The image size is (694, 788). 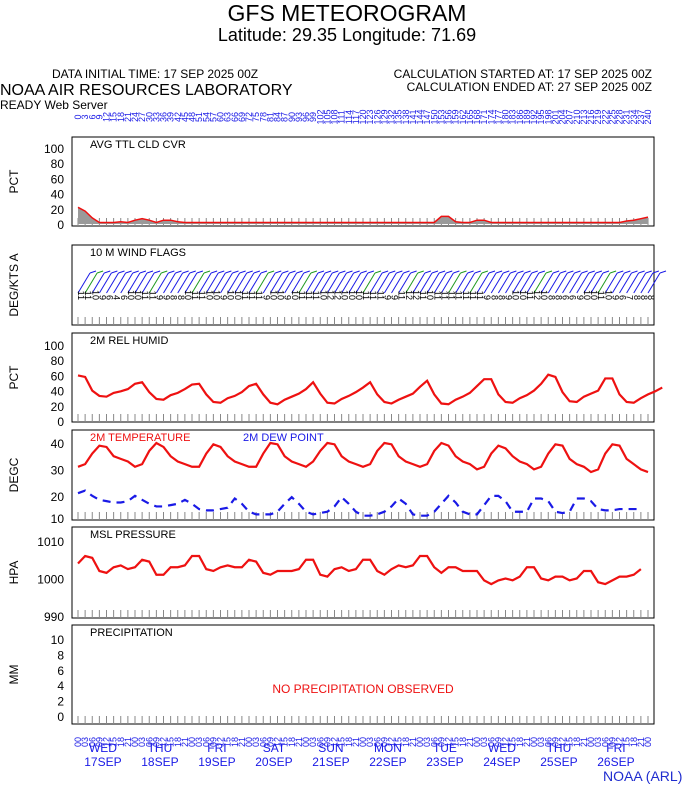 What do you see at coordinates (388, 748) in the screenshot?
I see `day-of-week-label: MON` at bounding box center [388, 748].